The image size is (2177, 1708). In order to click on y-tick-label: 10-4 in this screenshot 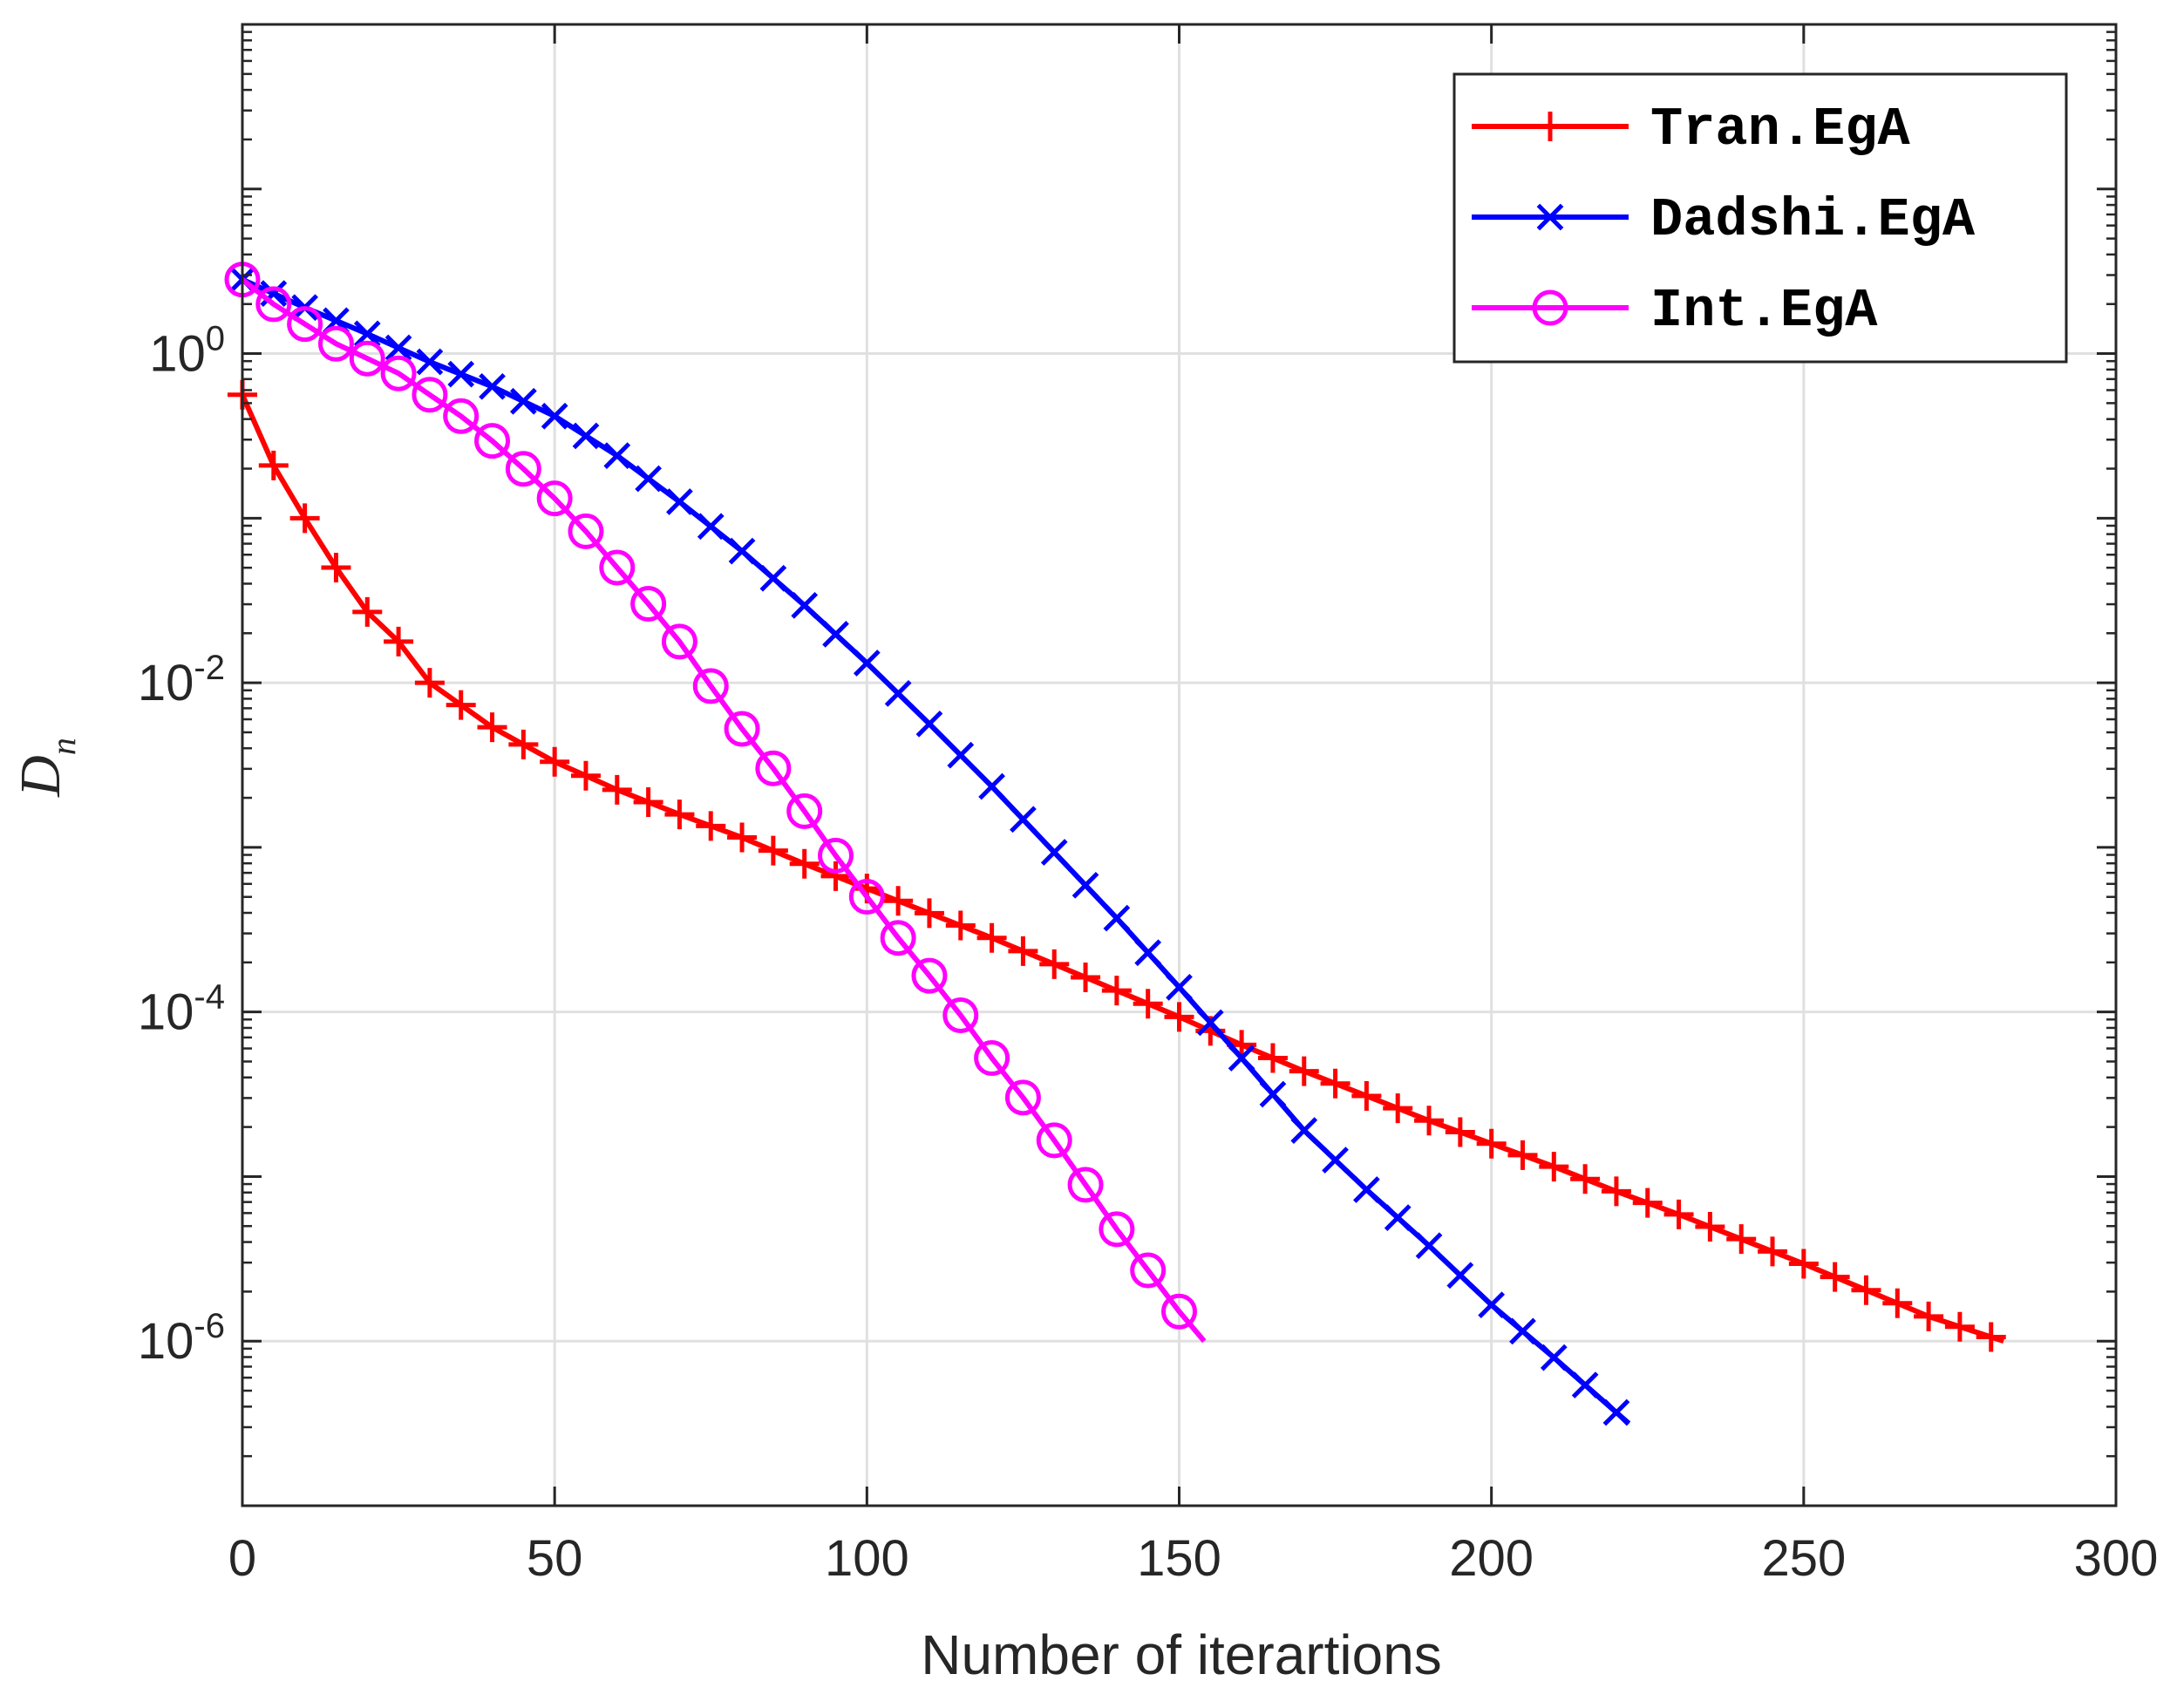, I will do `click(181, 1010)`.